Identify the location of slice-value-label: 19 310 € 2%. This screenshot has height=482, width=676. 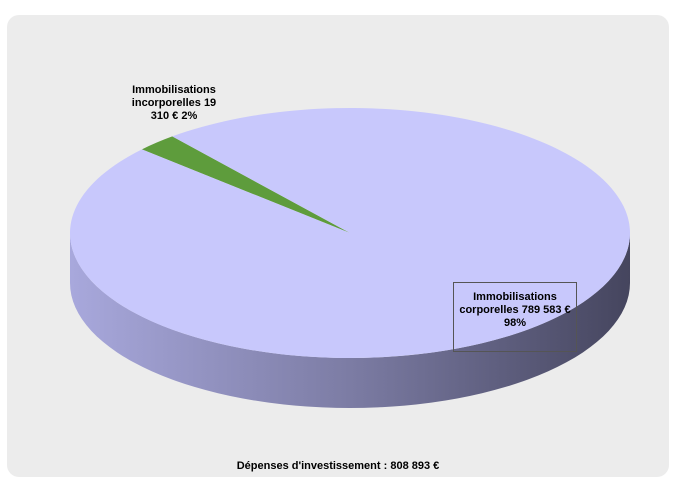
(183, 109).